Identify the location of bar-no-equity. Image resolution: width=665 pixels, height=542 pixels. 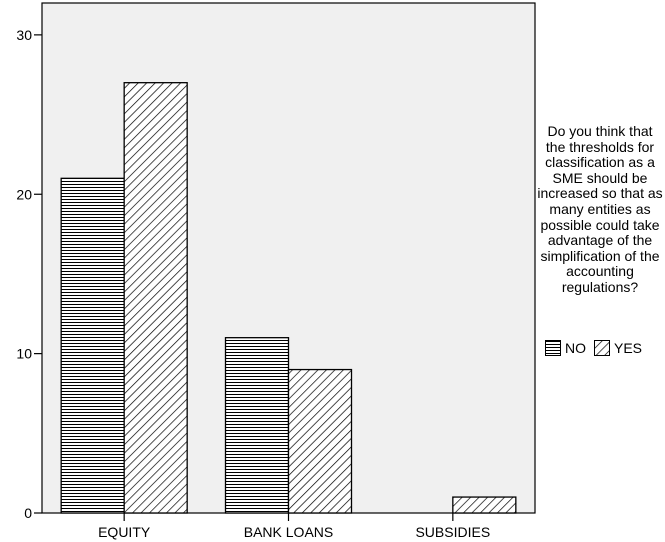
(92, 345).